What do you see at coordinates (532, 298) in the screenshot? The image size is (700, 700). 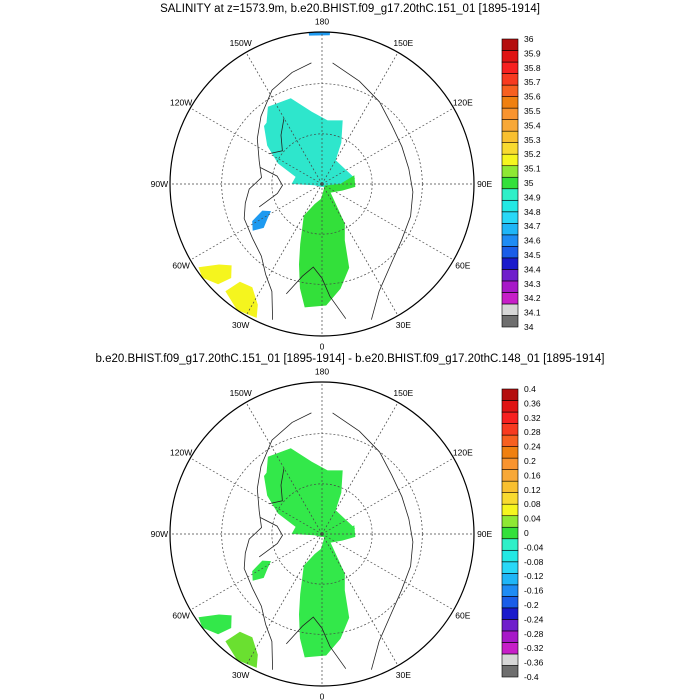 I see `colorbar-label: 34.2` at bounding box center [532, 298].